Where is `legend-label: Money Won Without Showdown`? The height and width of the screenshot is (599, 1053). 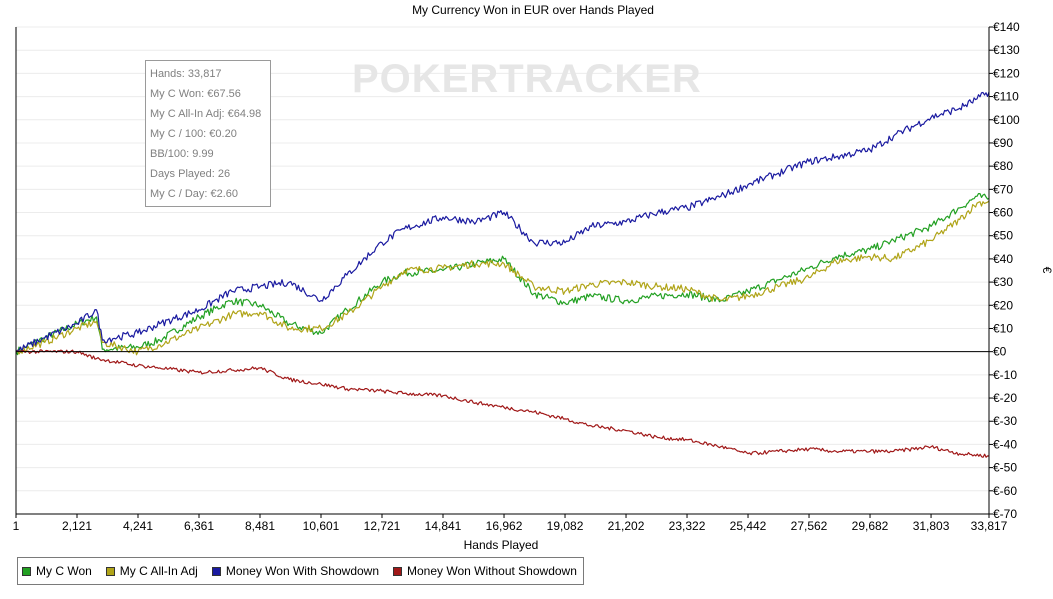 legend-label: Money Won Without Showdown is located at coordinates (492, 571).